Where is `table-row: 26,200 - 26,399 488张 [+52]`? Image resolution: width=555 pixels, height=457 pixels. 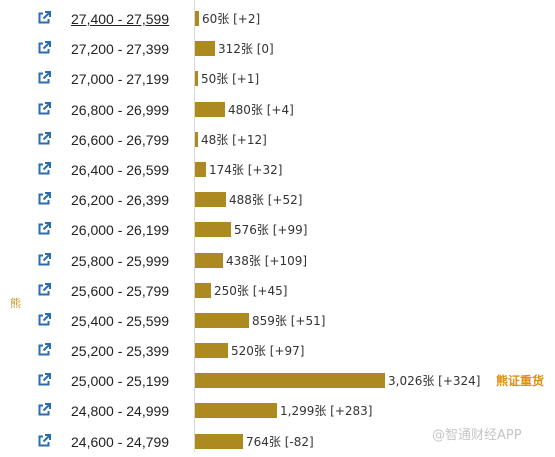 table-row: 26,200 - 26,399 488张 [+52] is located at coordinates (277, 200).